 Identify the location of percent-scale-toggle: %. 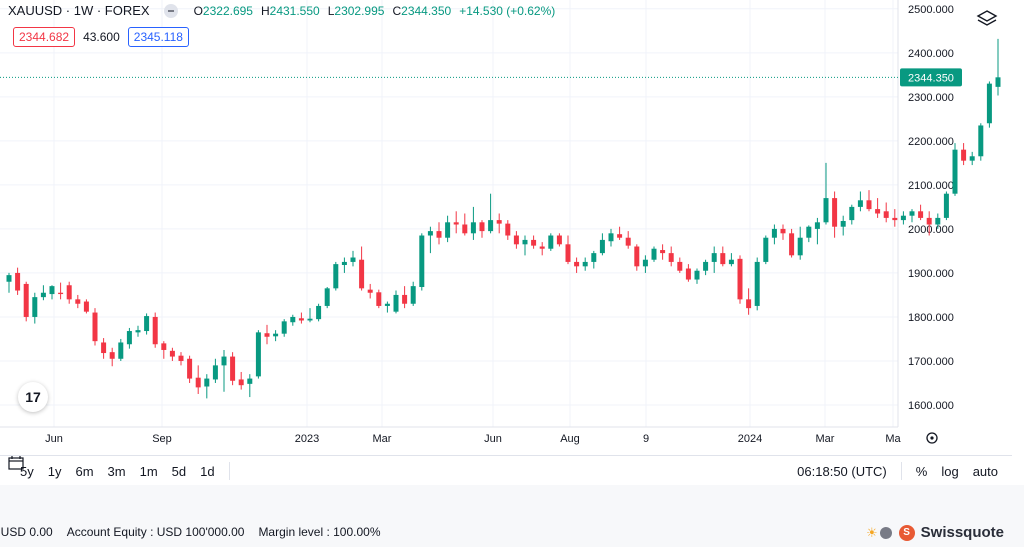
(921, 471).